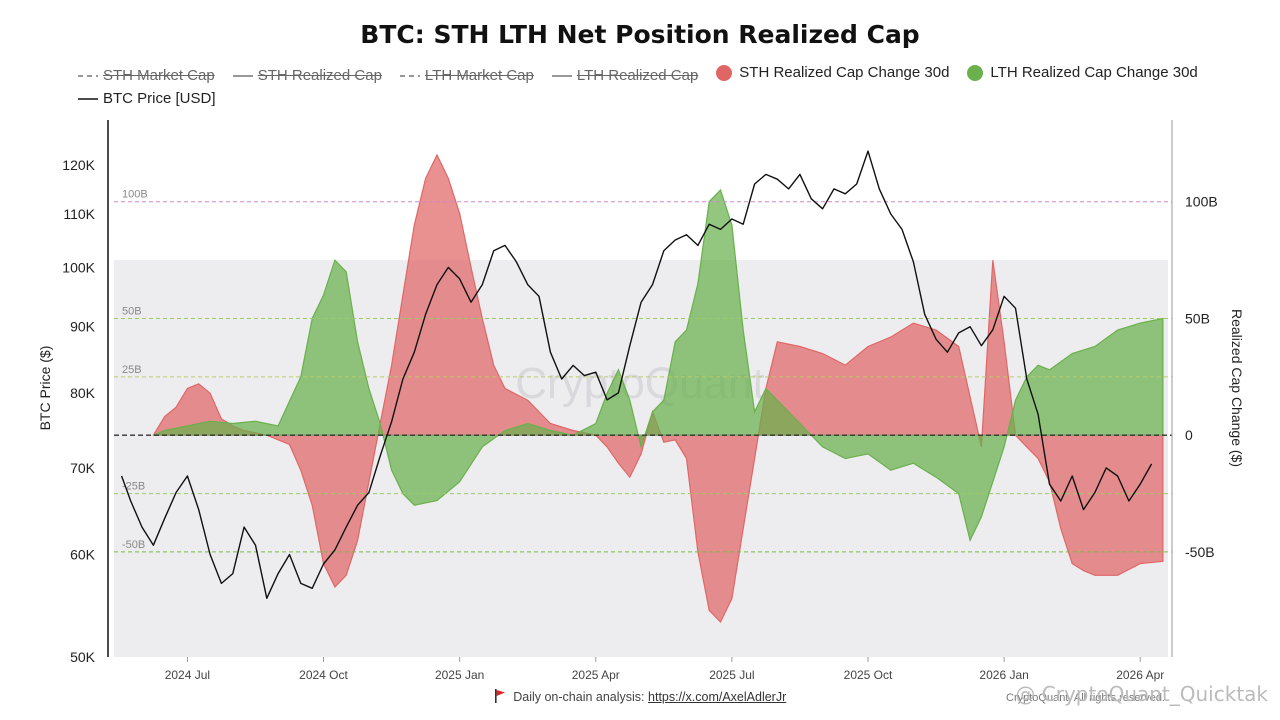  I want to click on legend-item-3: LTH Realized Cap, so click(625, 76).